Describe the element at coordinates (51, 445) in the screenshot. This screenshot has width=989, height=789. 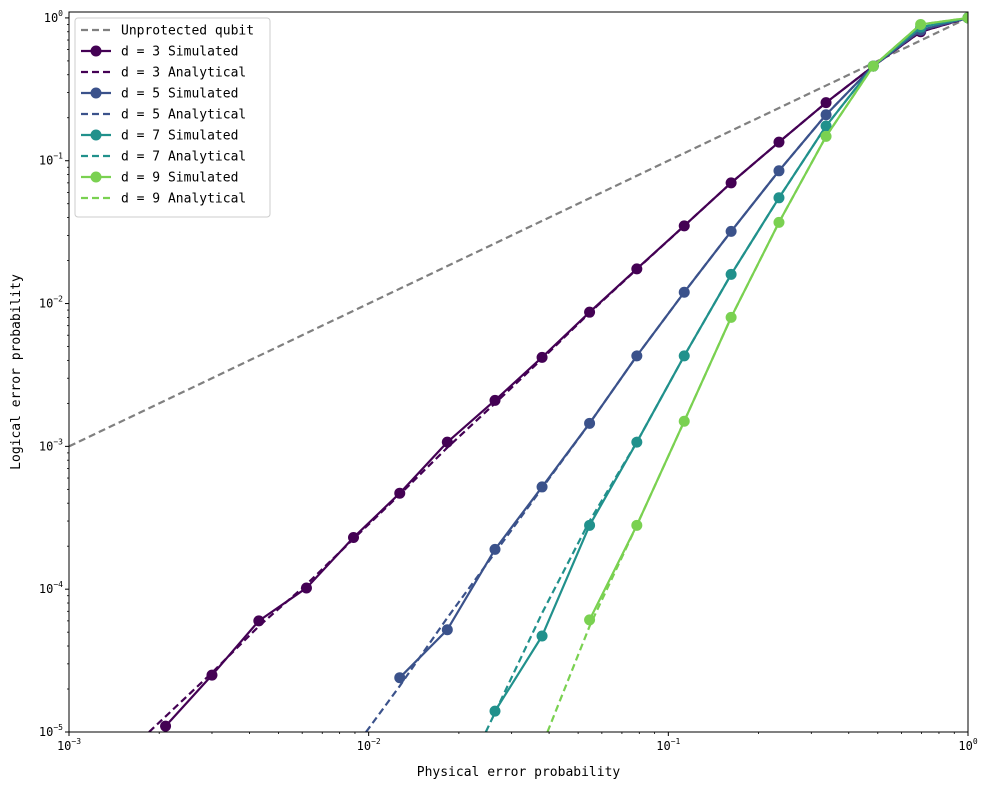
I see `y-tick-label: 10⁻³` at that location.